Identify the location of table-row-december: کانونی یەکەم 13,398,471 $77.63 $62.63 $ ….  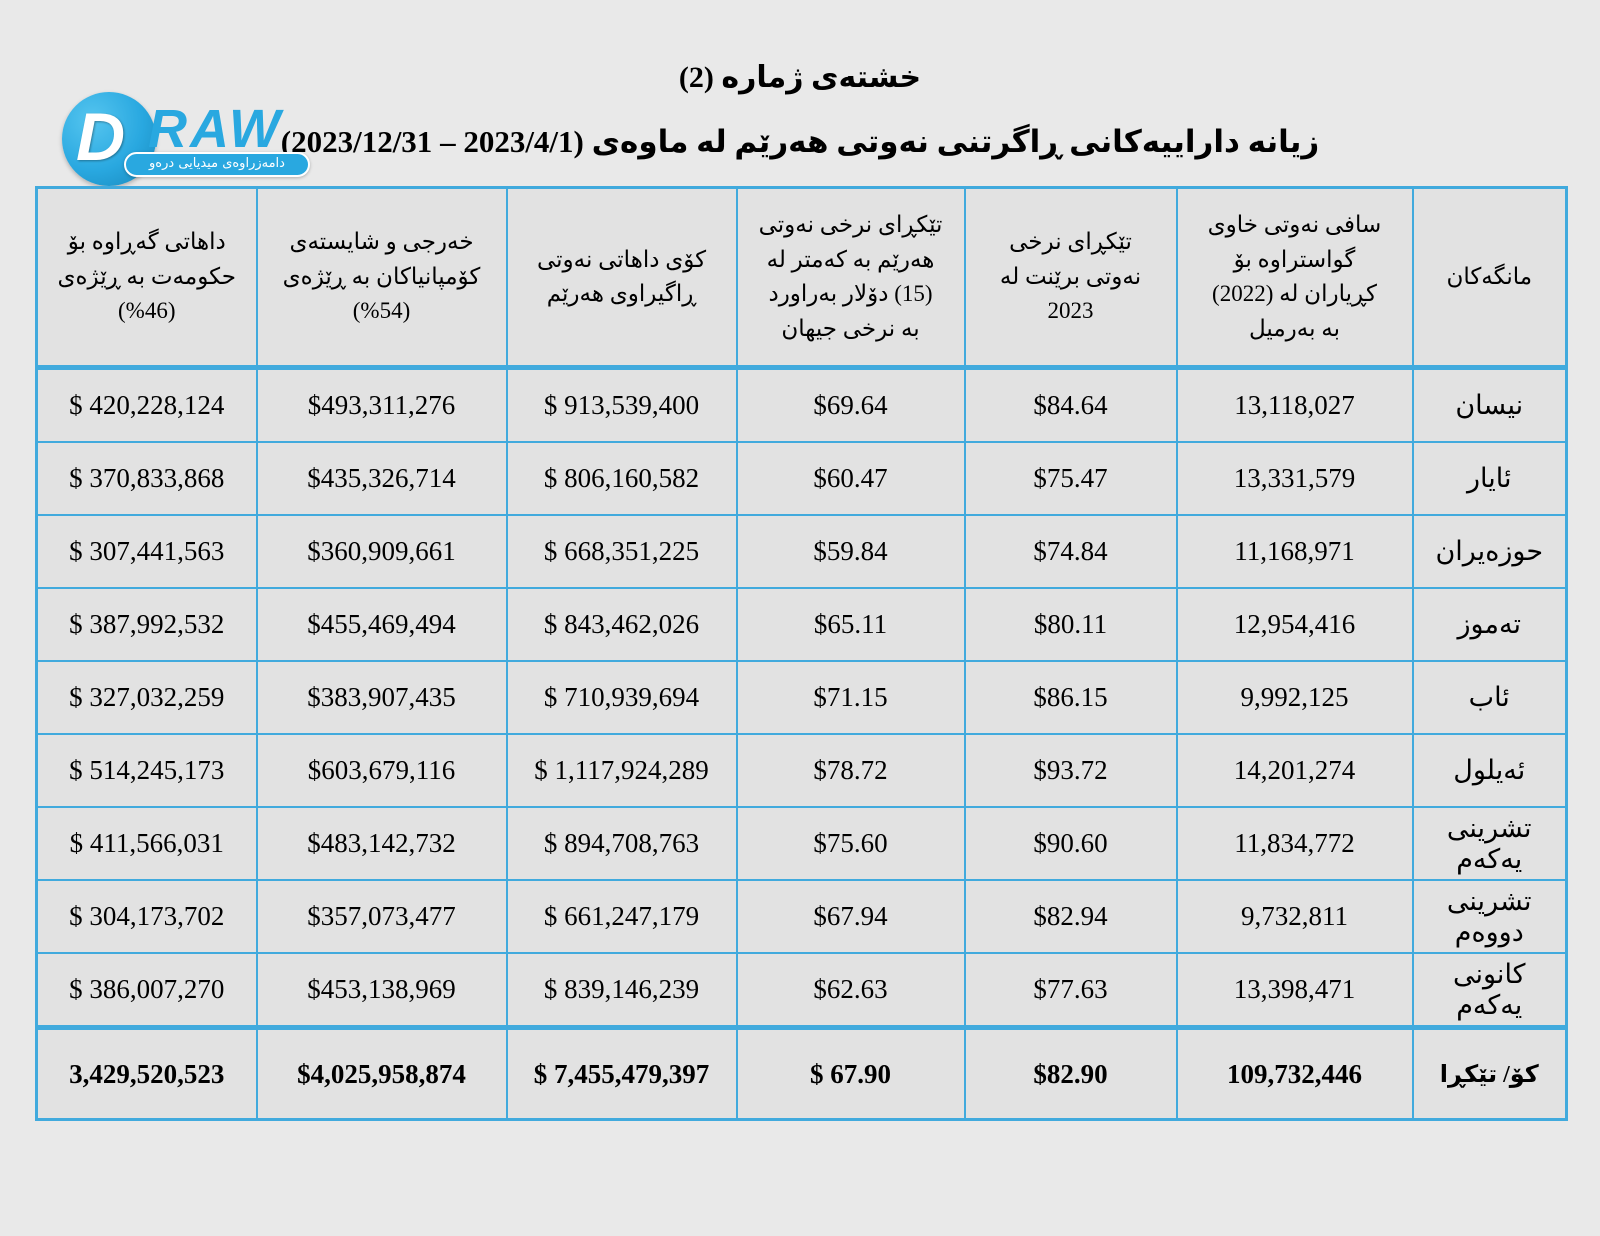
(801, 990).